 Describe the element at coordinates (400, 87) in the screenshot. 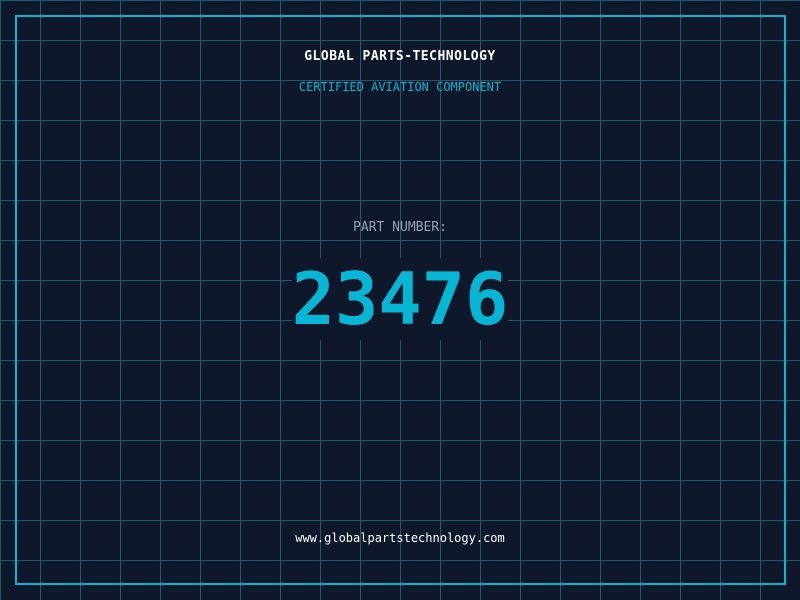

I see `subtitle: CERTIFIED AVIATION COMPONENT` at that location.